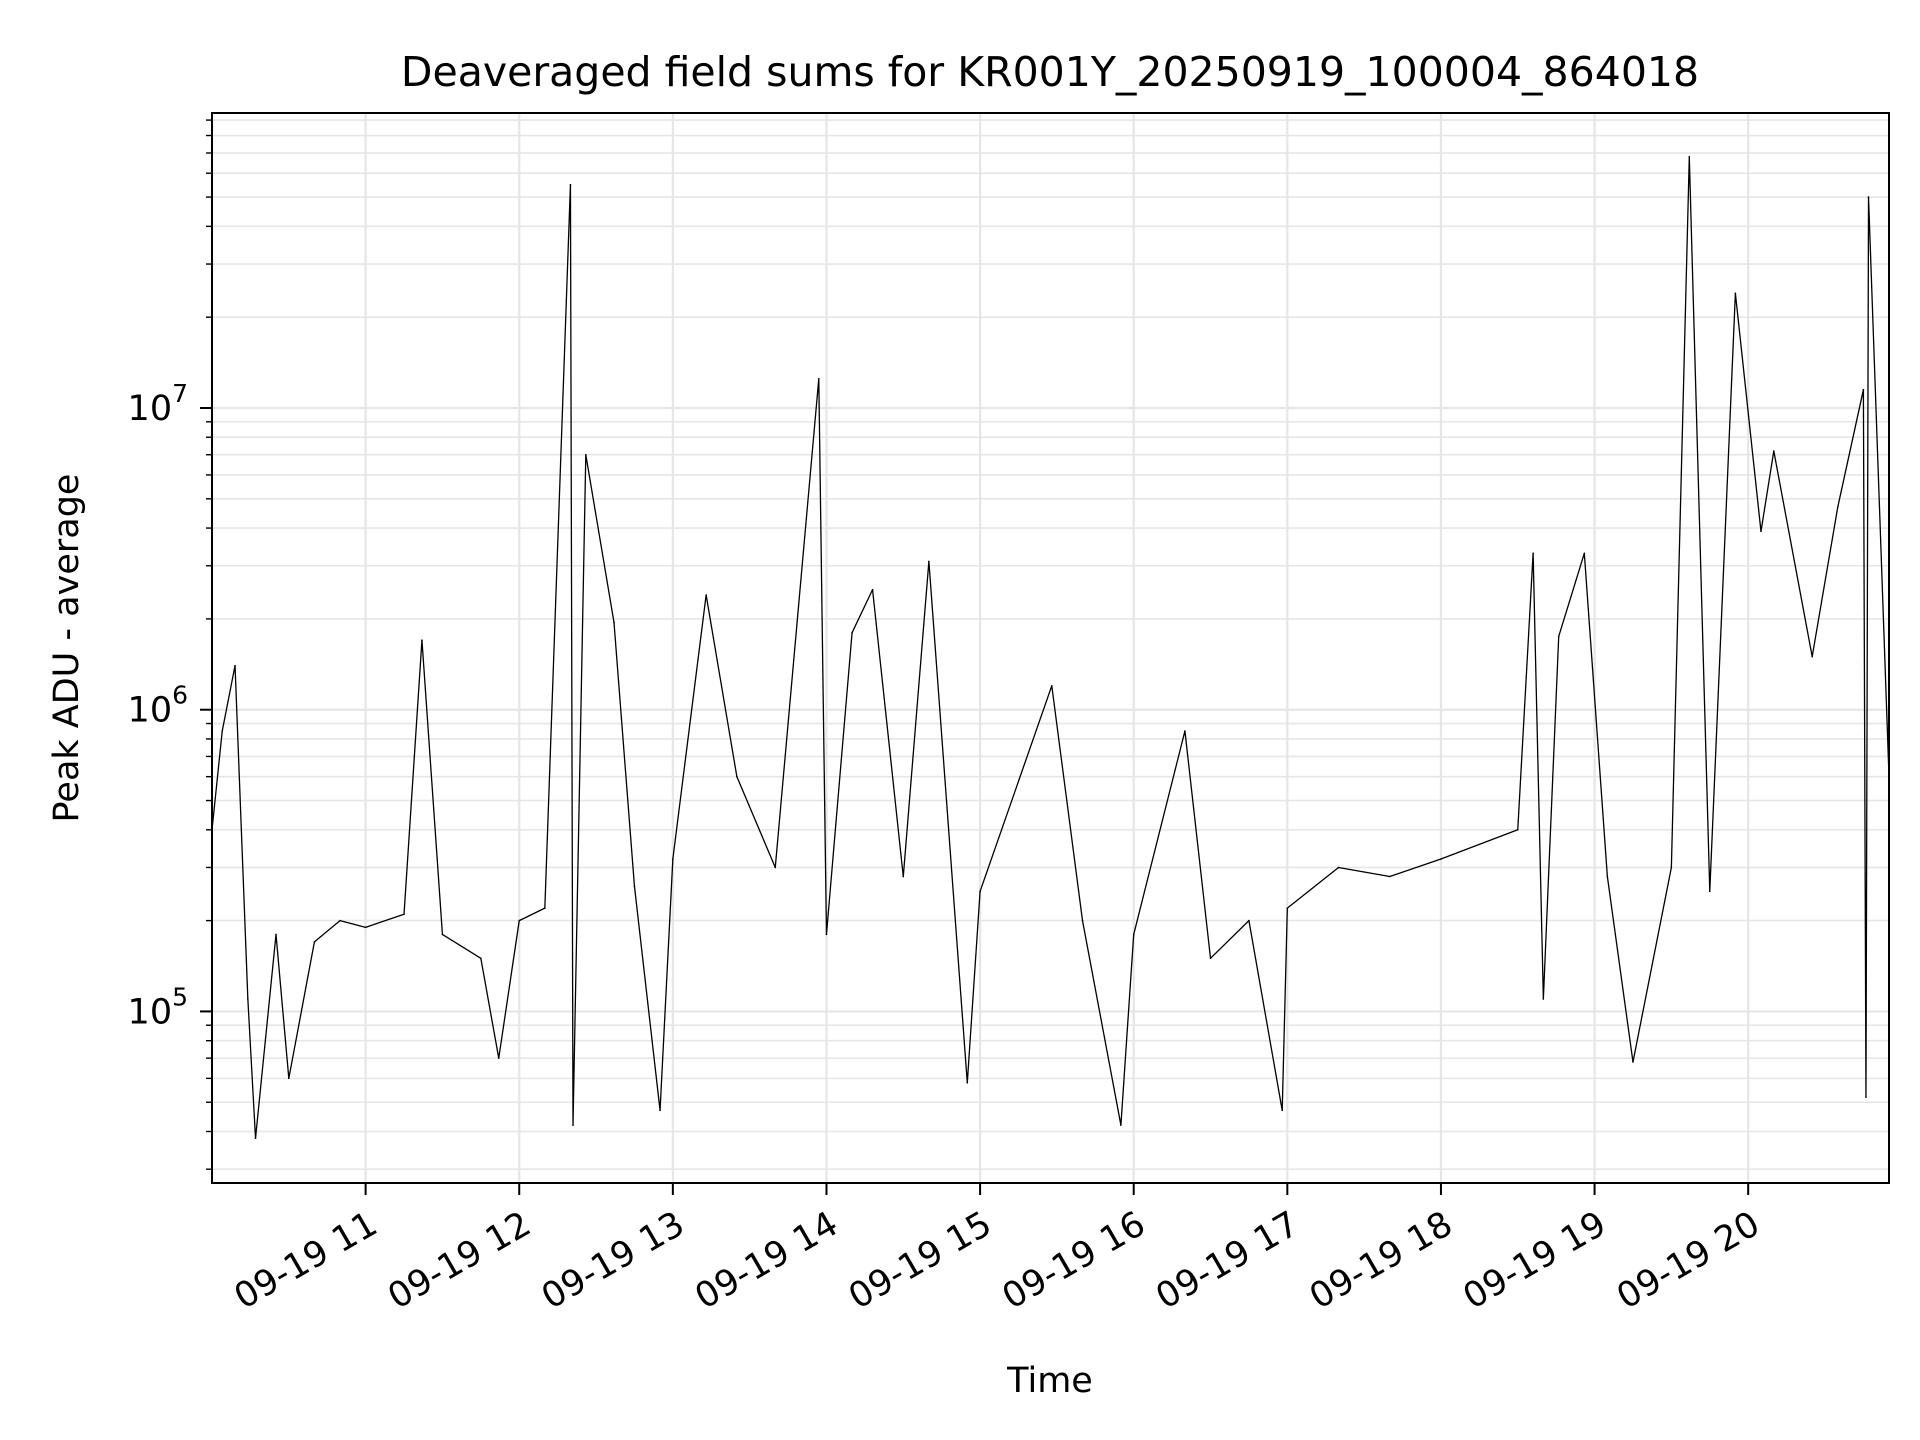  What do you see at coordinates (67, 648) in the screenshot?
I see `y-axis-label: Peak ADU - average` at bounding box center [67, 648].